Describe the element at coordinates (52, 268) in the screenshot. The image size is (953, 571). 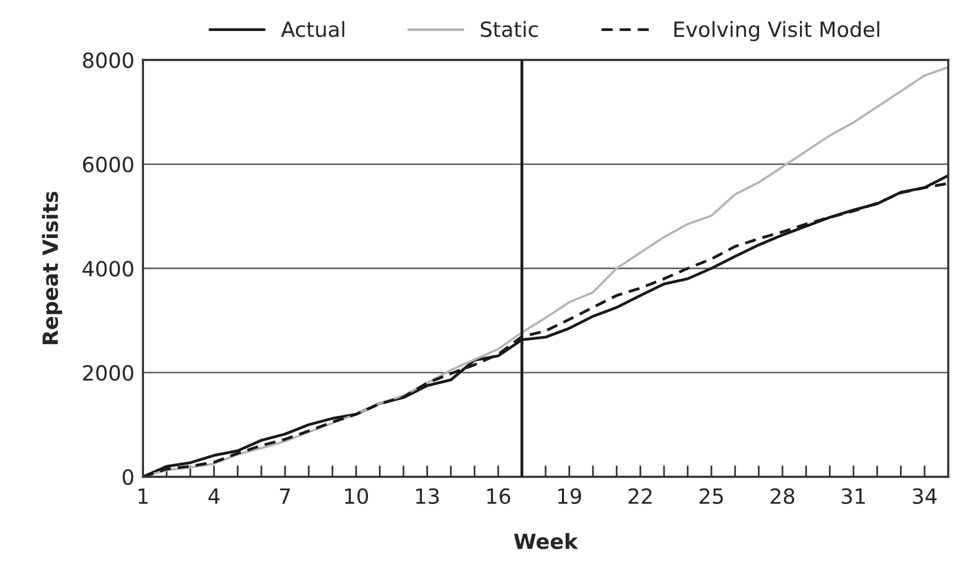
I see `y-axis-title: Repeat Visits` at that location.